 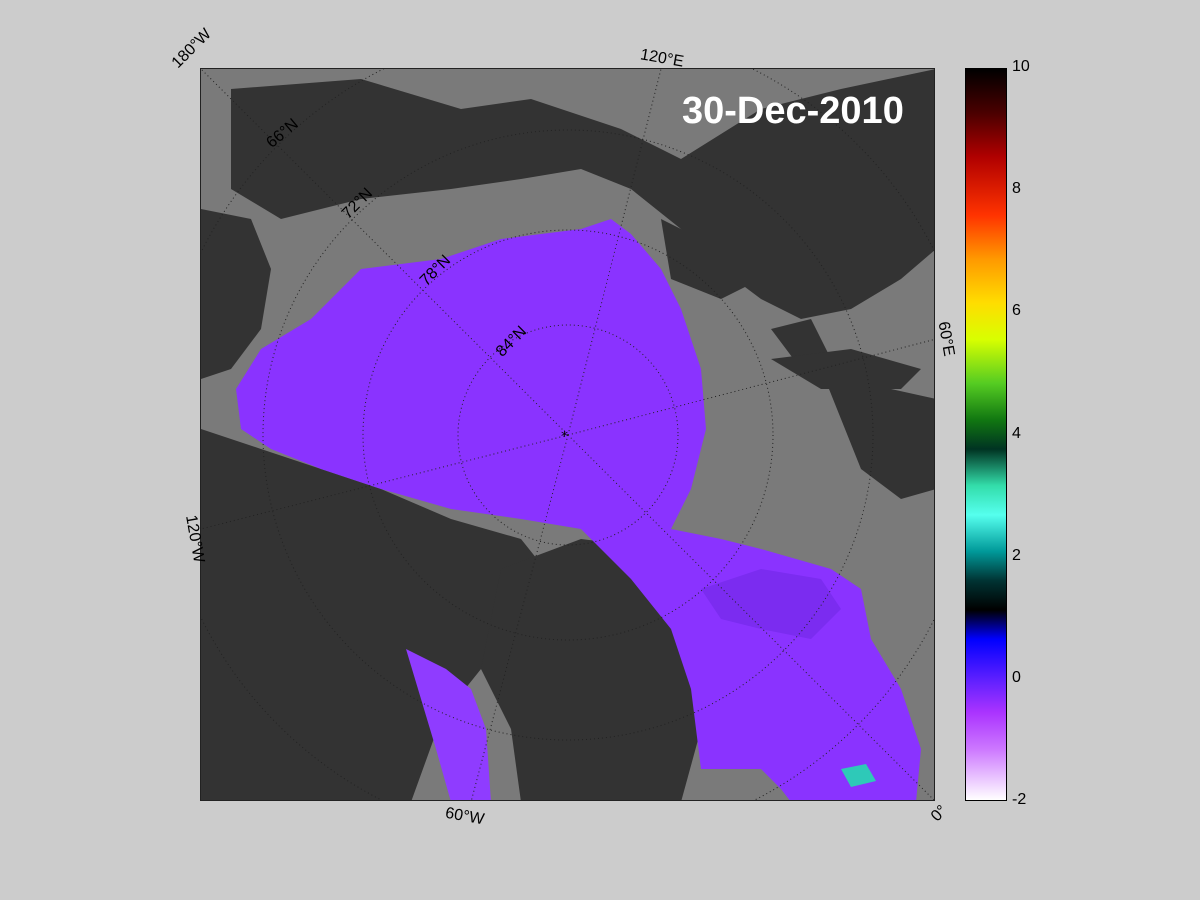 I want to click on colorbar-tick-neg2: -2, so click(x=1019, y=799).